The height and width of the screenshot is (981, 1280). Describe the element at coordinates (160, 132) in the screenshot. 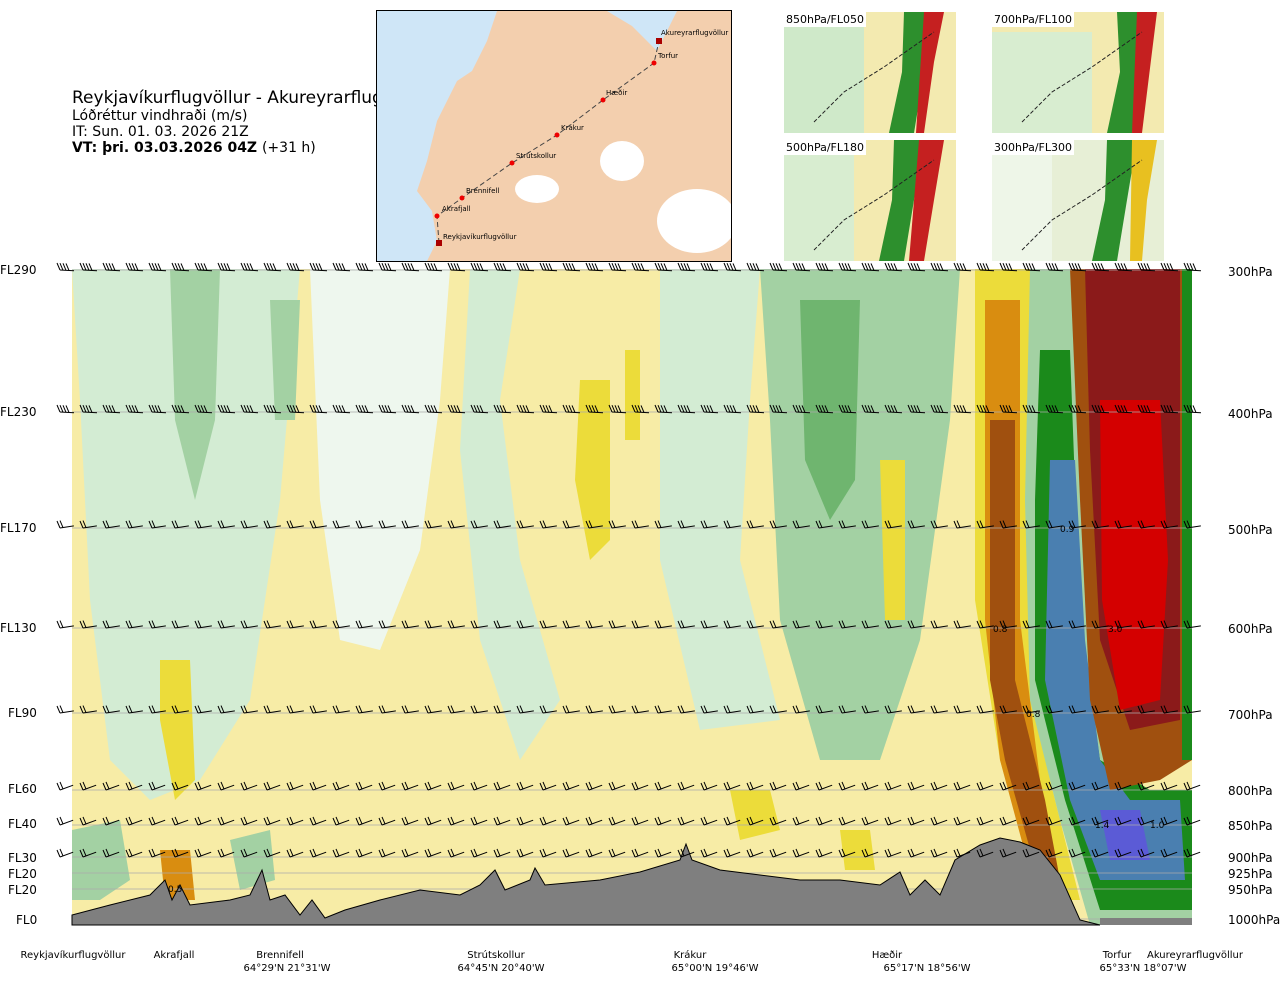

I see `issue-time: IT: Sun. 01. 03. 2026 21Z` at that location.